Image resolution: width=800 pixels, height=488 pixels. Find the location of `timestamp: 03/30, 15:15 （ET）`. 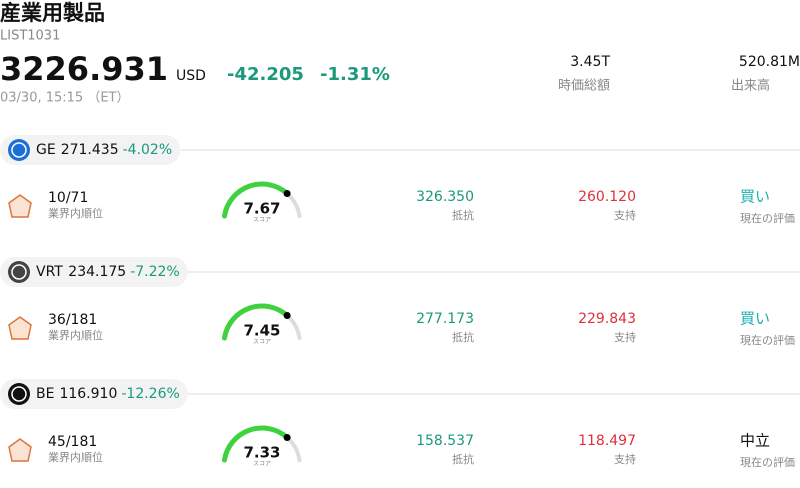

timestamp: 03/30, 15:15 （ET） is located at coordinates (64, 98).